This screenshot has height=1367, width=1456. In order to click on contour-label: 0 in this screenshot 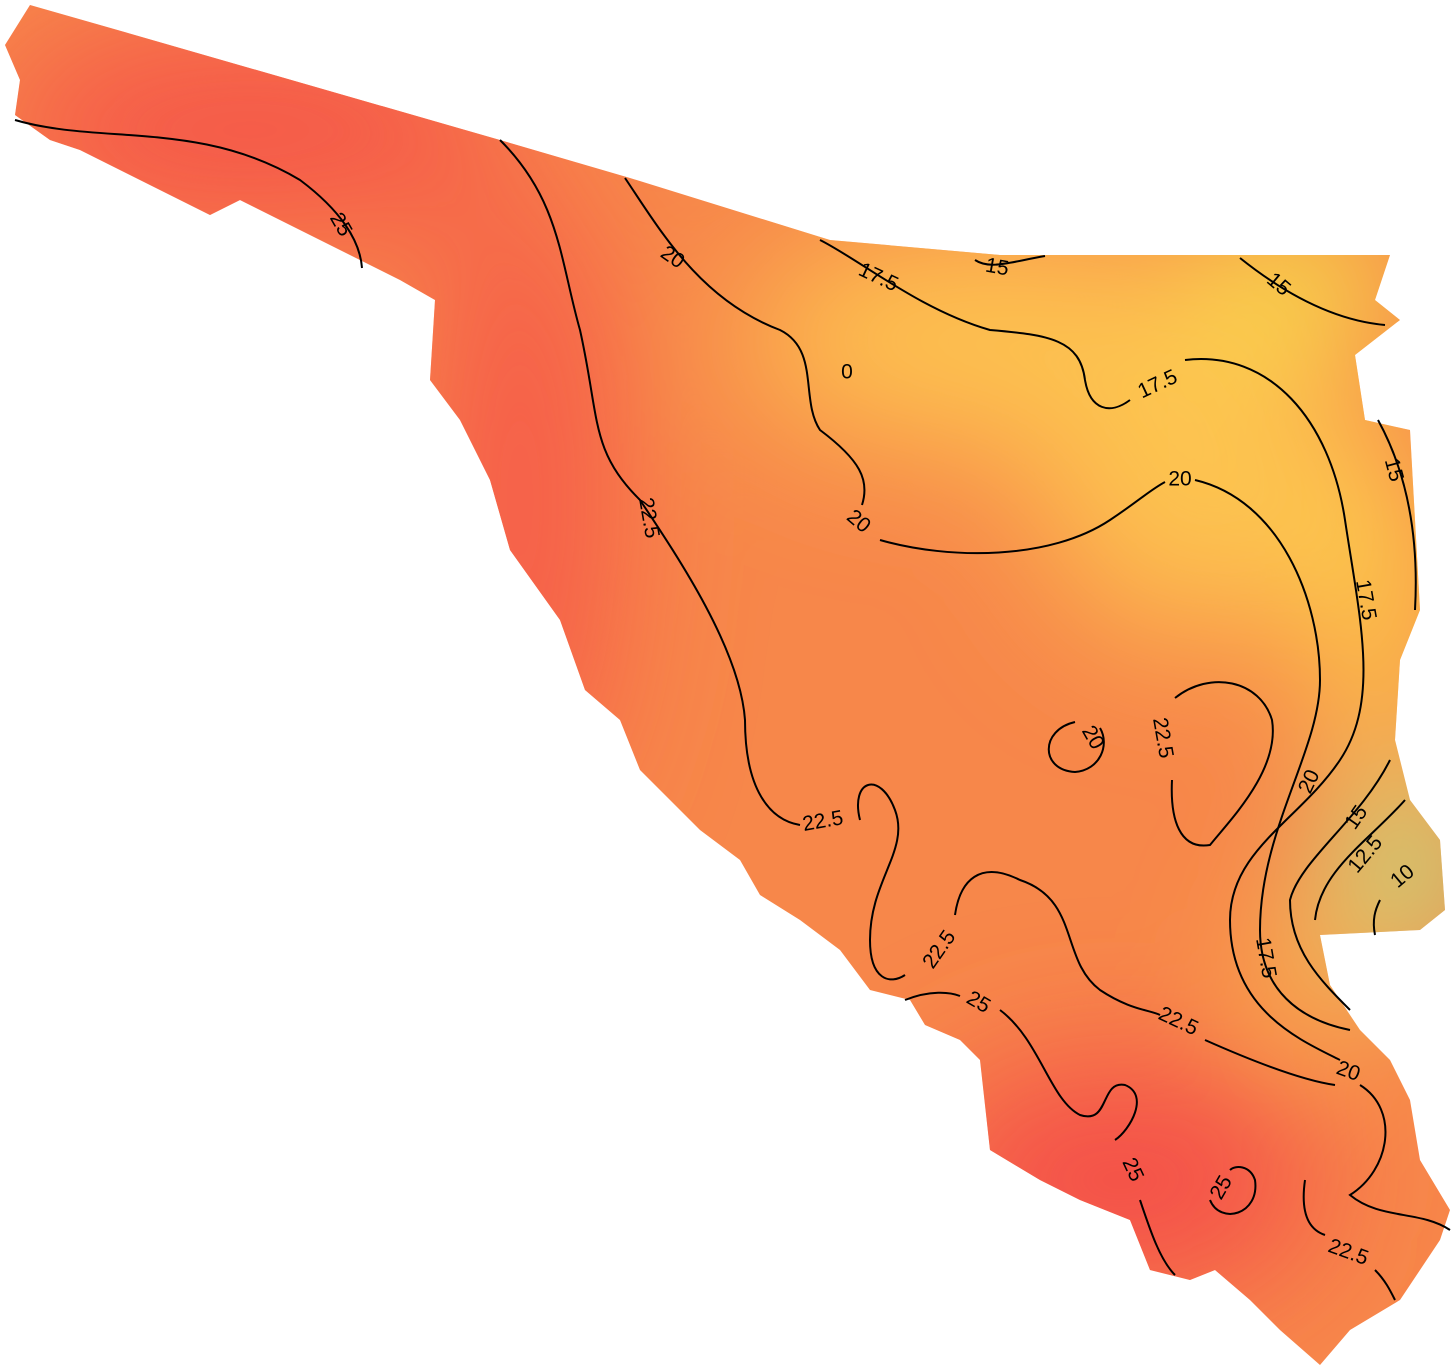, I will do `click(847, 372)`.